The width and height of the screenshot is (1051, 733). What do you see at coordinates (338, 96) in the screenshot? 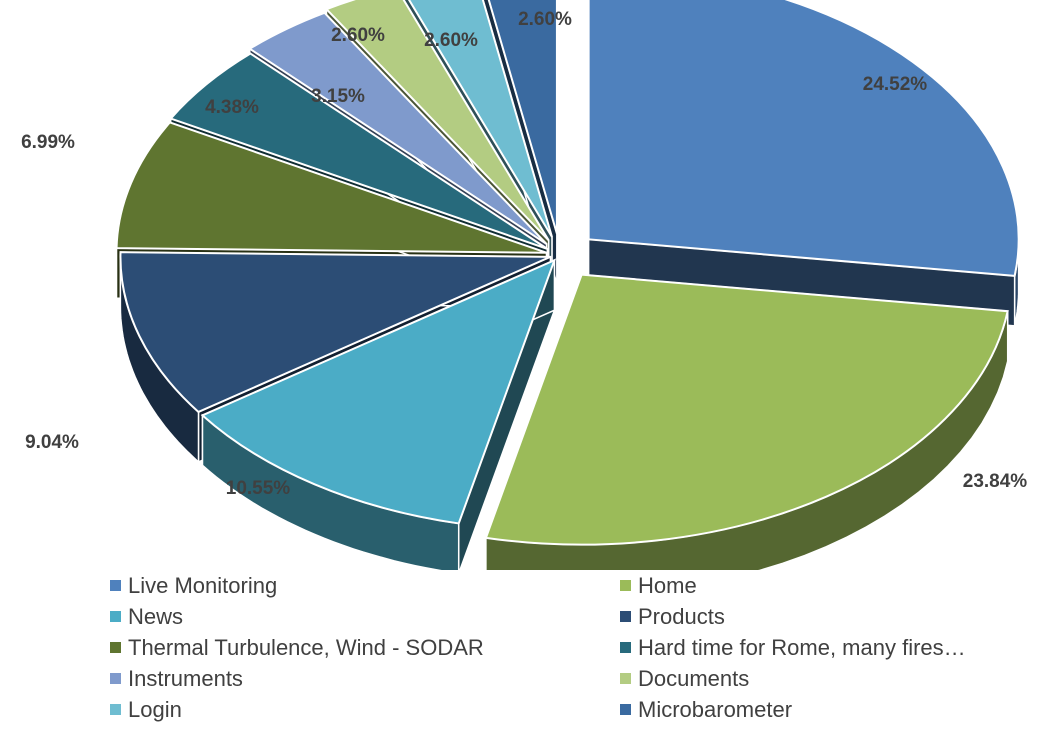
I see `data-label: 3.15%` at bounding box center [338, 96].